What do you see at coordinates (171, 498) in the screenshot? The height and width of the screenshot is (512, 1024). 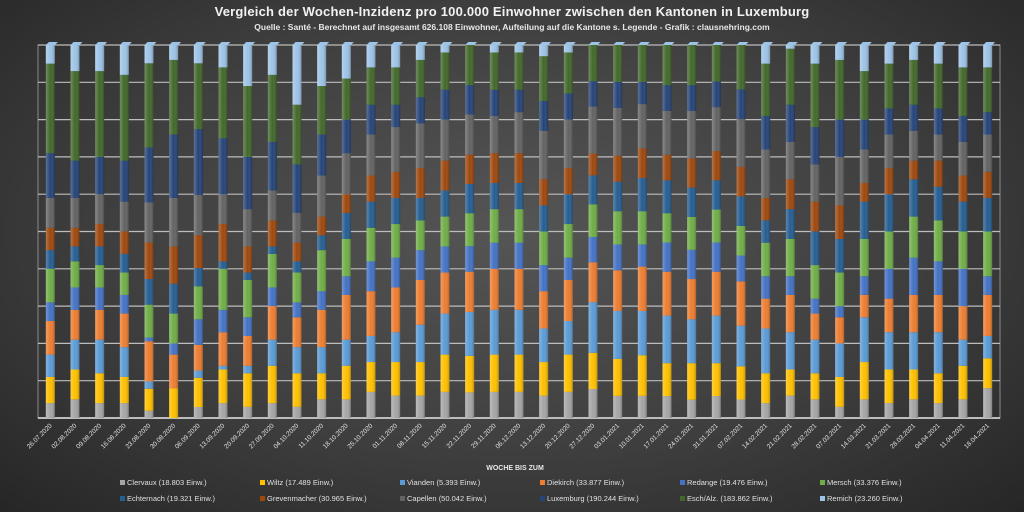 I see `legend-label: Echternach (19.321 Einw.)` at bounding box center [171, 498].